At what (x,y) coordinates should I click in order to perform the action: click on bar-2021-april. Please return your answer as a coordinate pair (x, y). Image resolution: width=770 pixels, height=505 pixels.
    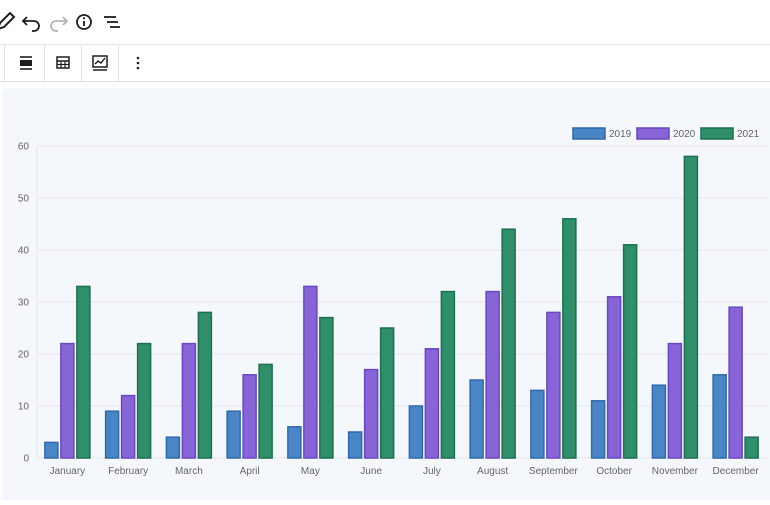
    Looking at the image, I should click on (265, 411).